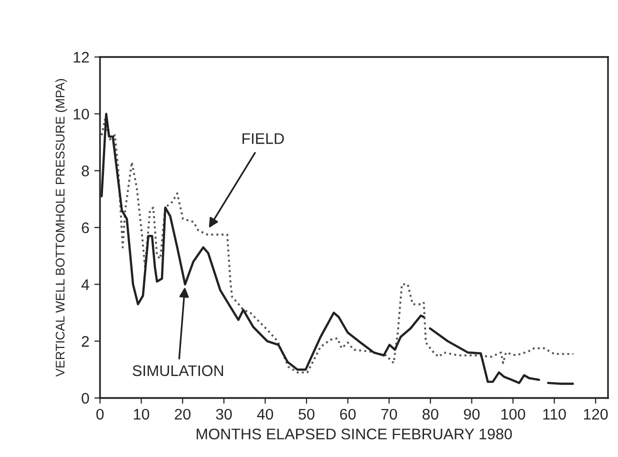 Image resolution: width=618 pixels, height=457 pixels. What do you see at coordinates (142, 414) in the screenshot?
I see `x-tick-label: 10` at bounding box center [142, 414].